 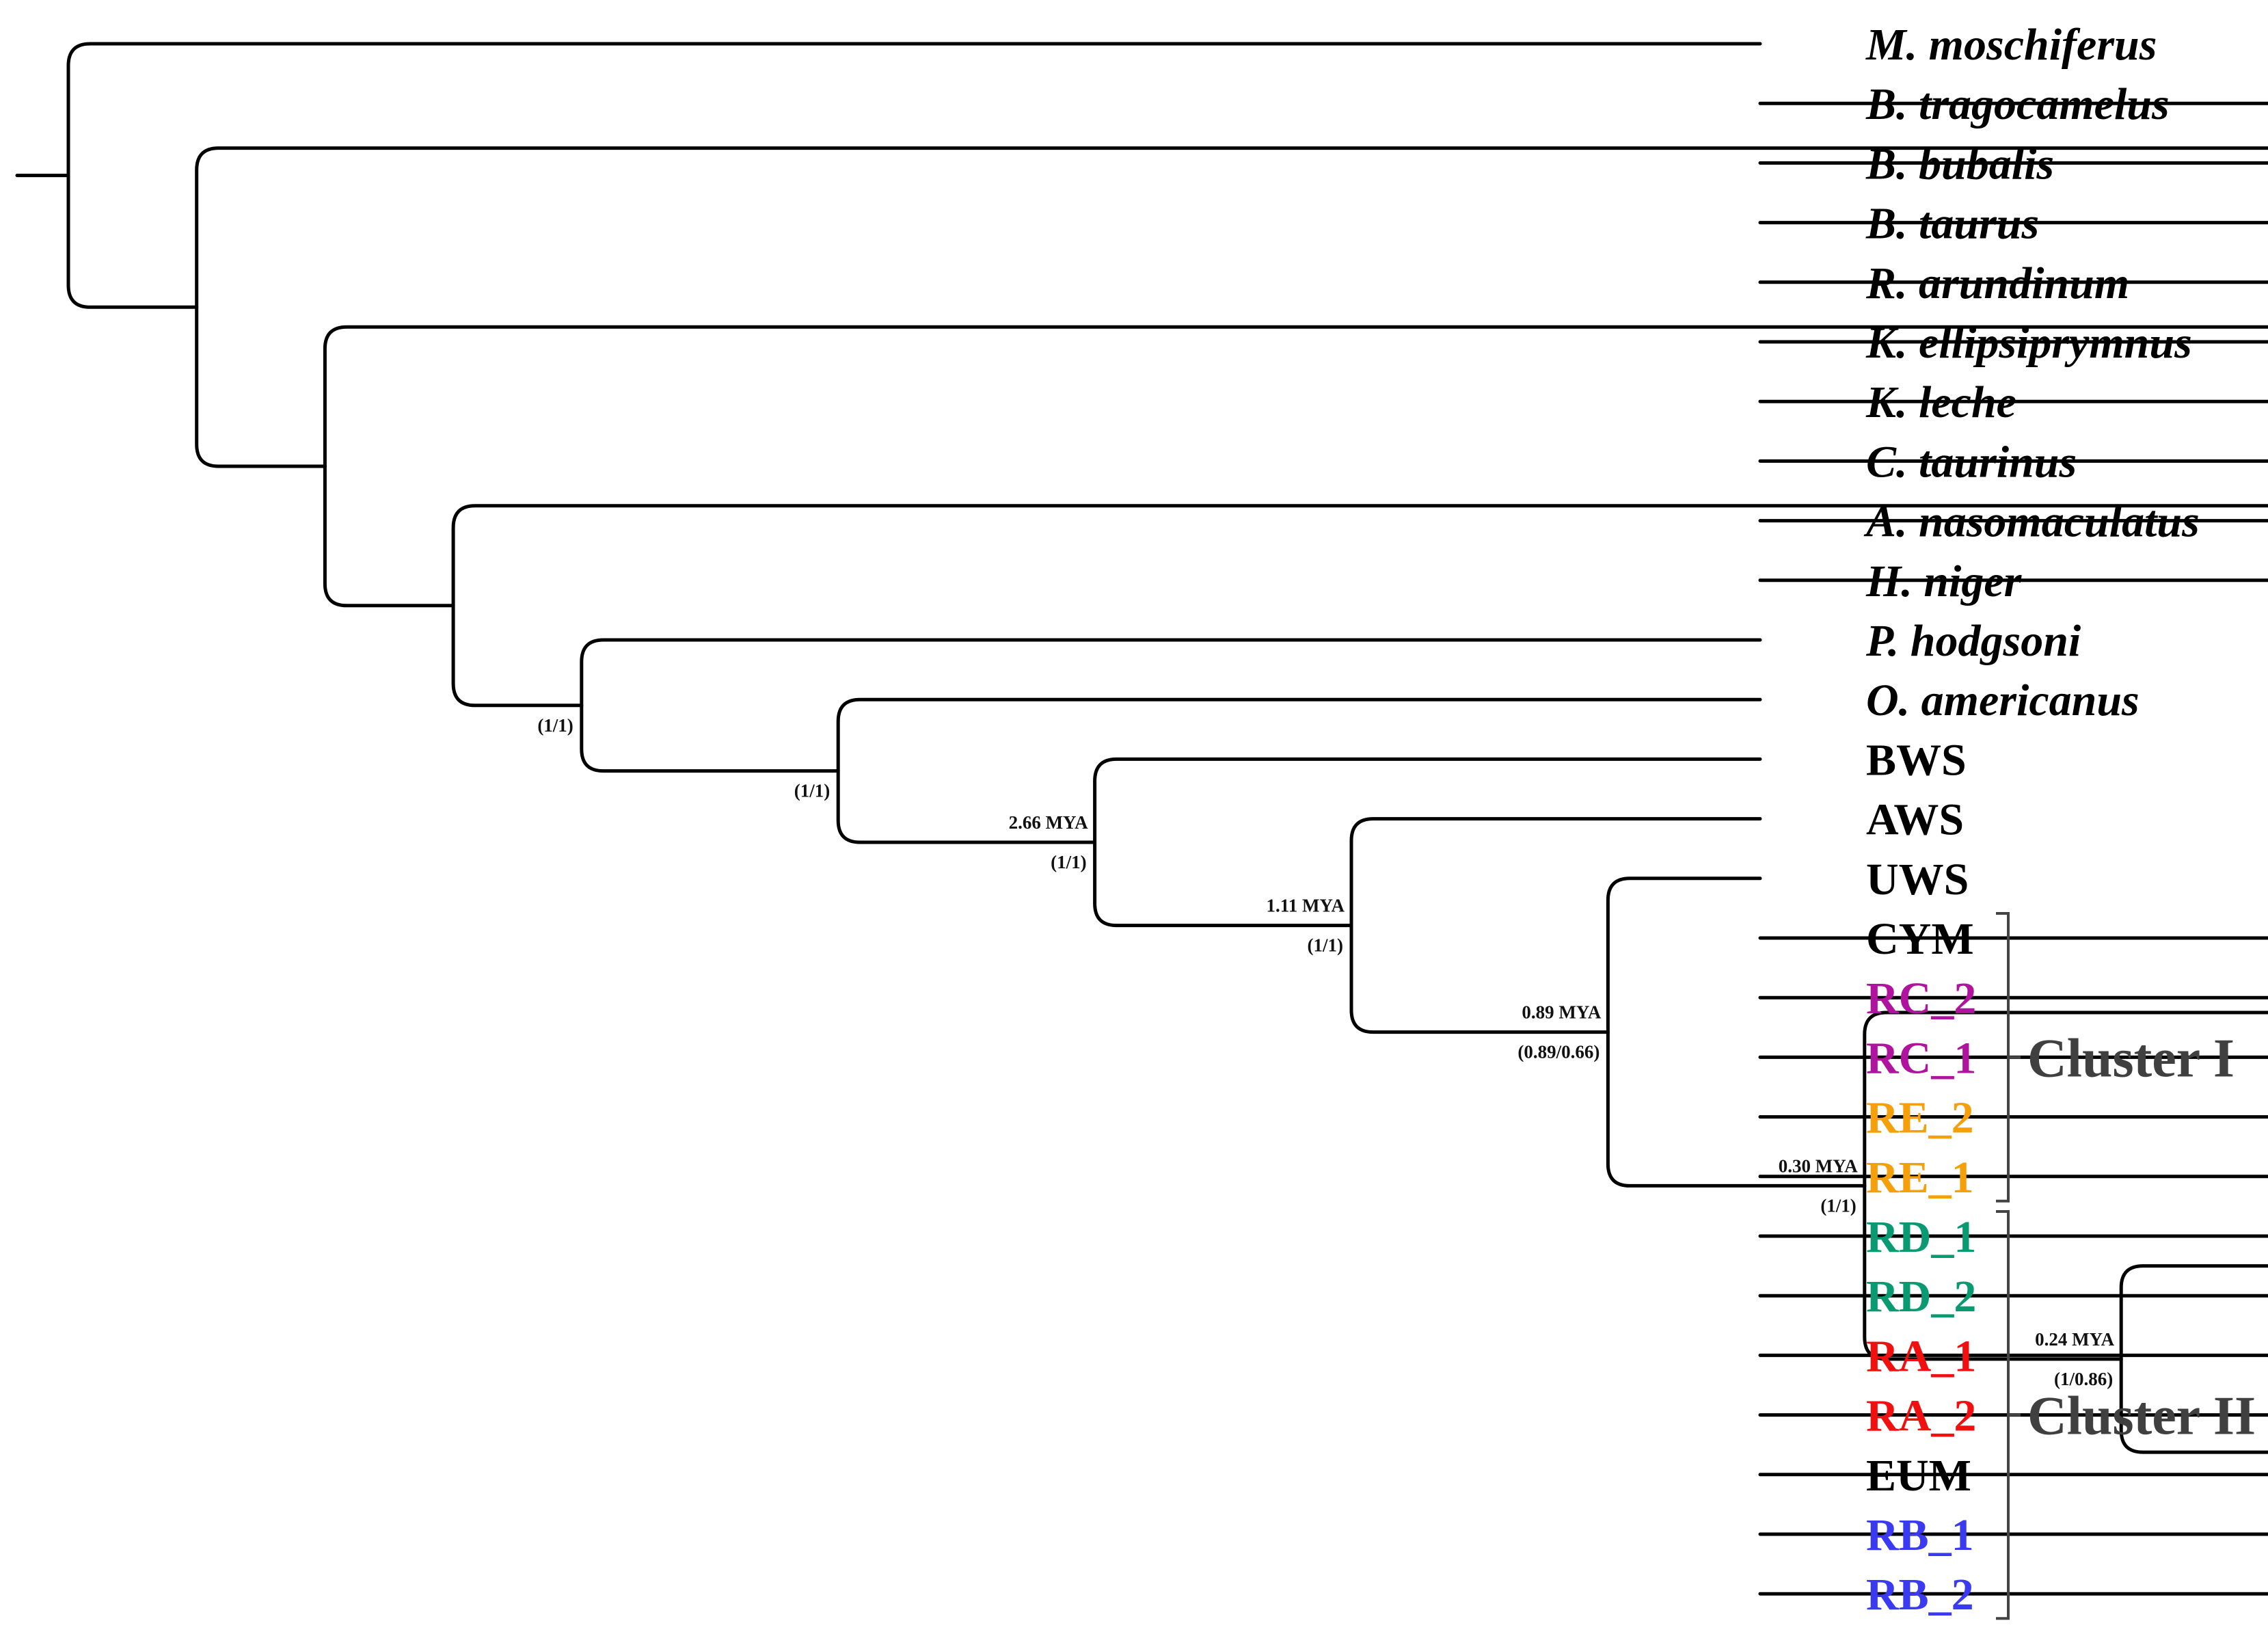 What do you see at coordinates (966, 806) in the screenshot?
I see `branch-n-ovis-to-n-bws` at bounding box center [966, 806].